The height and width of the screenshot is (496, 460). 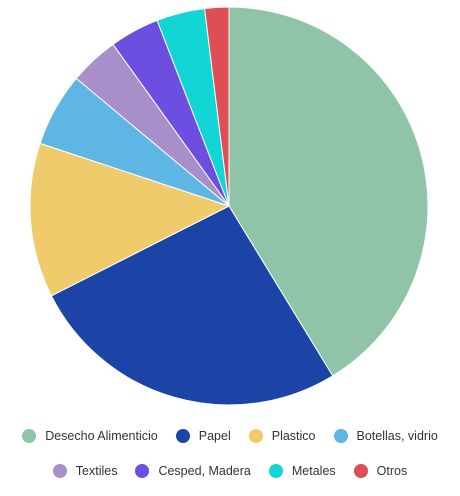 I want to click on legend-label: Papel, so click(x=214, y=436).